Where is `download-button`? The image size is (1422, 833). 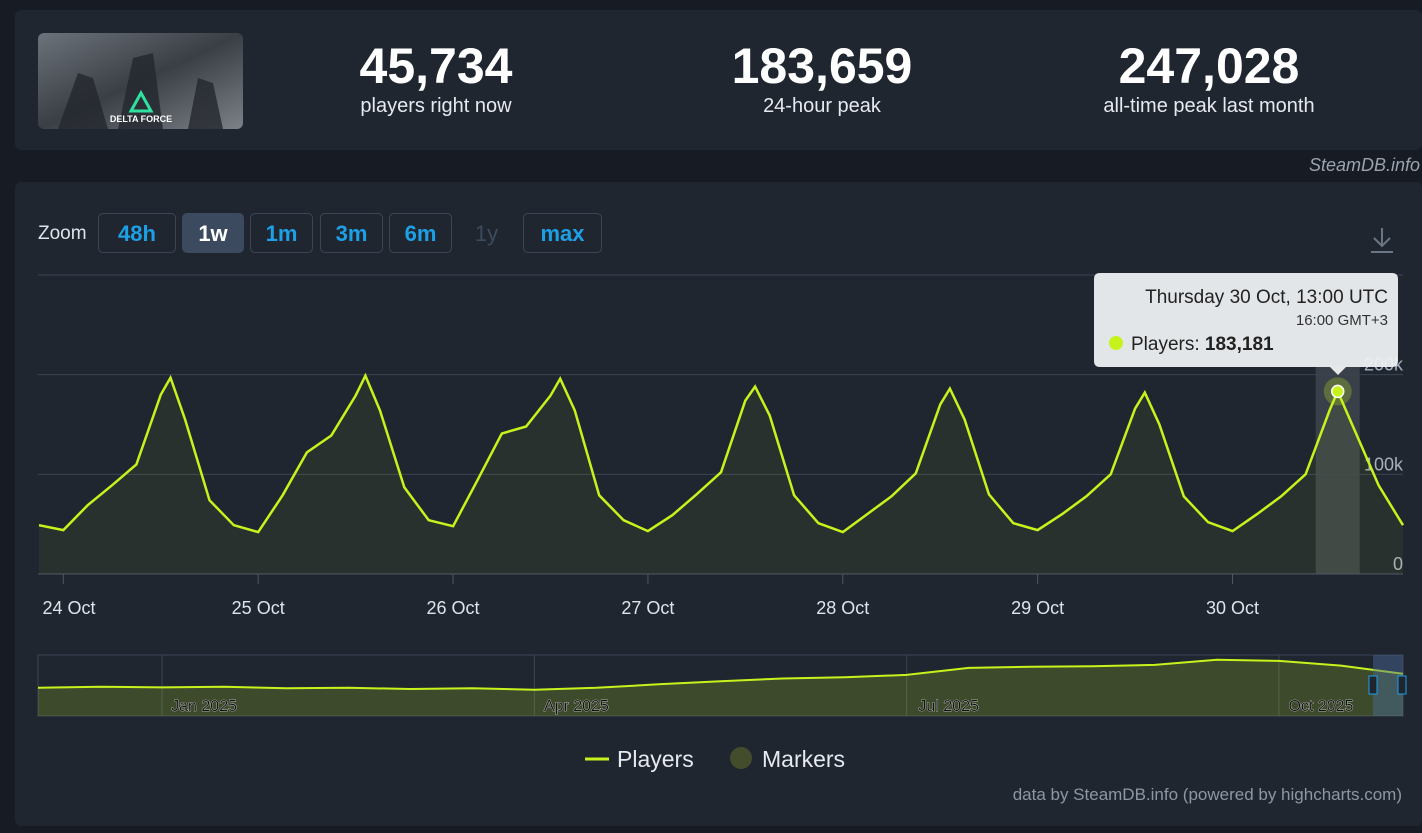
download-button is located at coordinates (1382, 240).